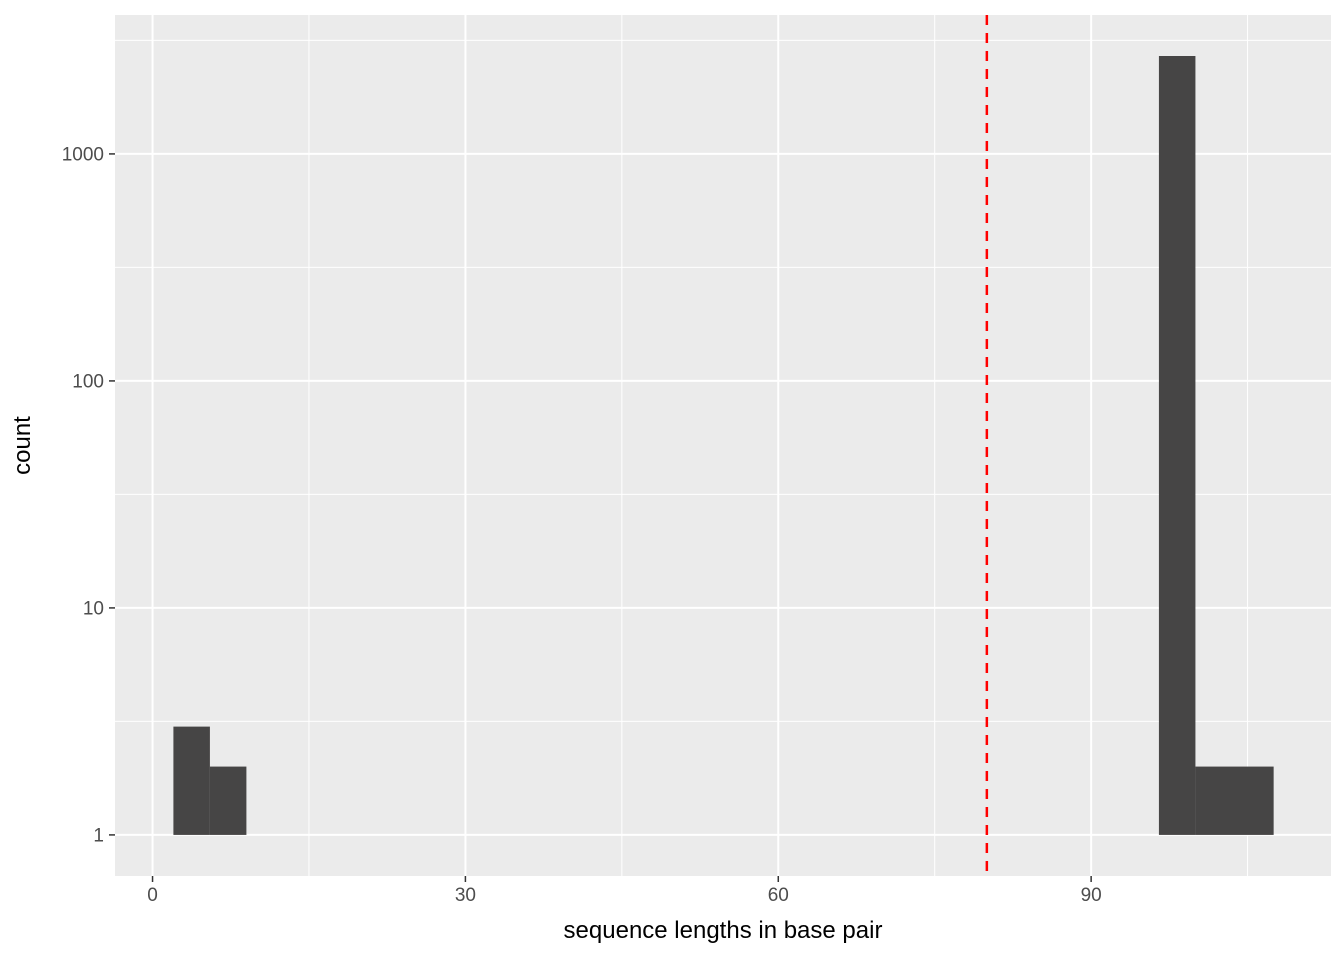 The width and height of the screenshot is (1344, 960). What do you see at coordinates (152, 895) in the screenshot?
I see `x-tick-label: 0` at bounding box center [152, 895].